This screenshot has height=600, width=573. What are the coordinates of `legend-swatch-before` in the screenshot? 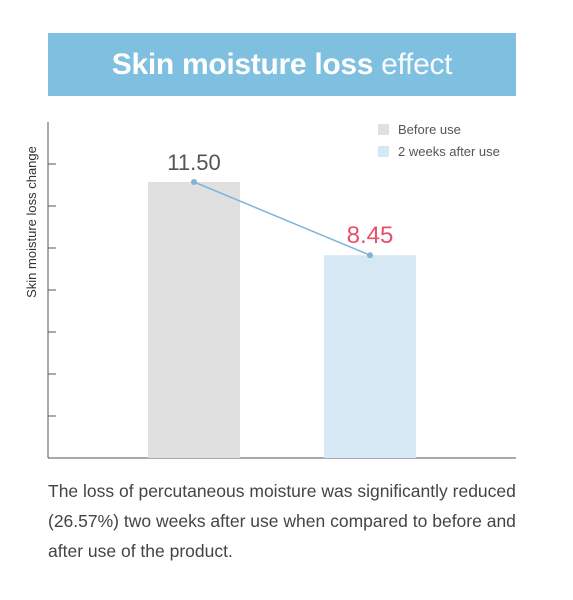 It's located at (383, 129).